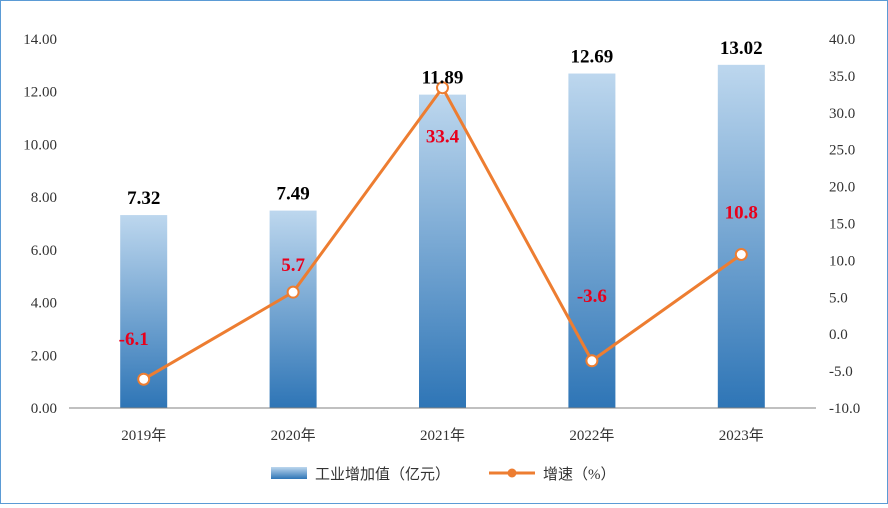  Describe the element at coordinates (44, 304) in the screenshot. I see `left-axis-tick-label: 4.00` at that location.